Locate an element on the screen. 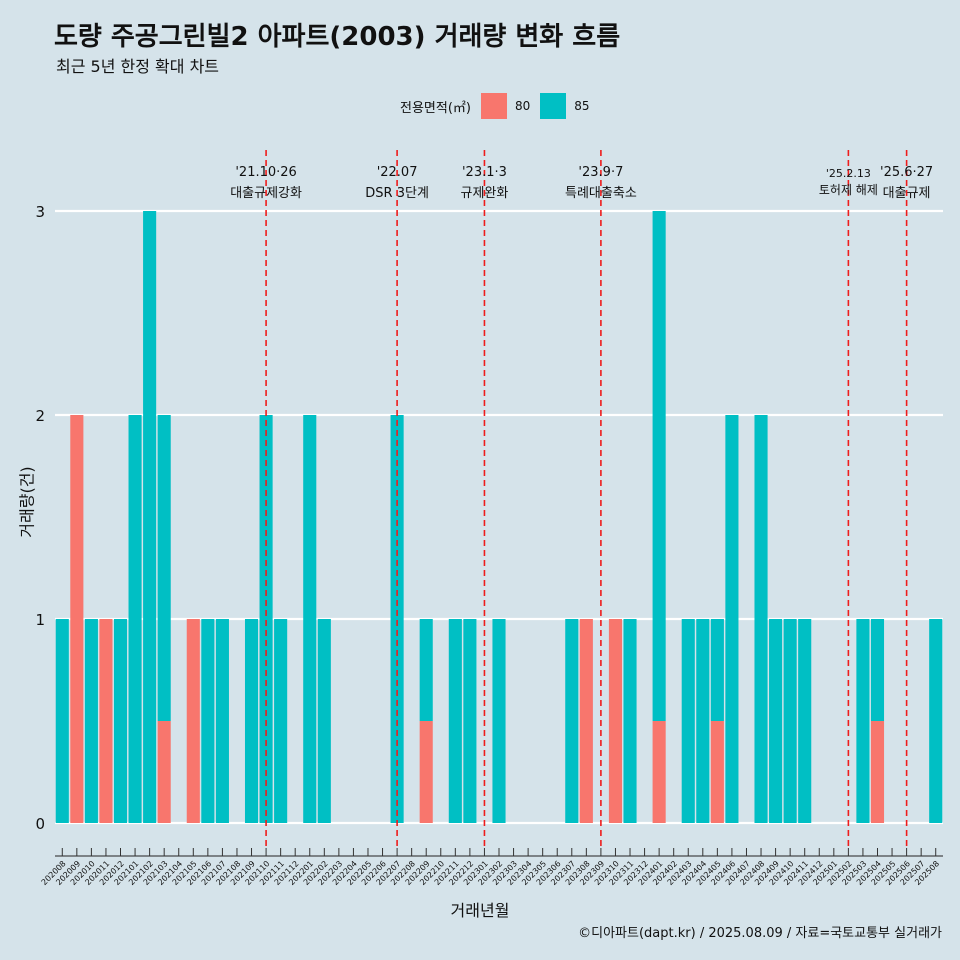  x-axis-label: 거래년월 is located at coordinates (480, 910).